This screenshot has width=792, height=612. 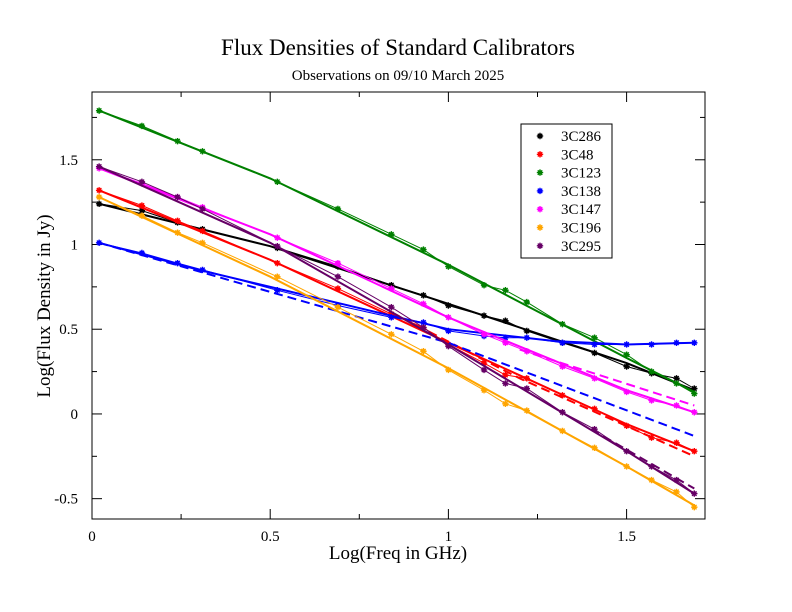 I want to click on y-axis-label: Log(Flux Density in Jy), so click(x=44, y=305).